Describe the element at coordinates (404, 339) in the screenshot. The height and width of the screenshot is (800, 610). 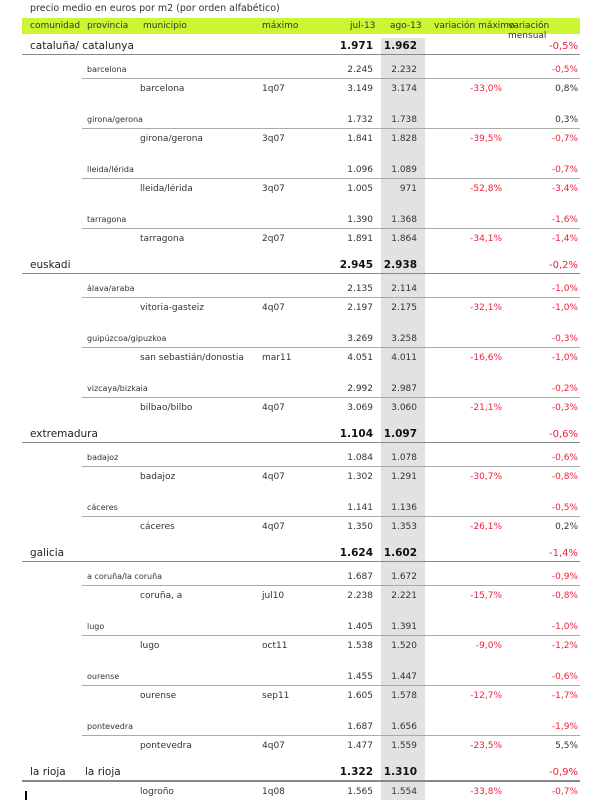
I see `ago-value: 3.258` at that location.